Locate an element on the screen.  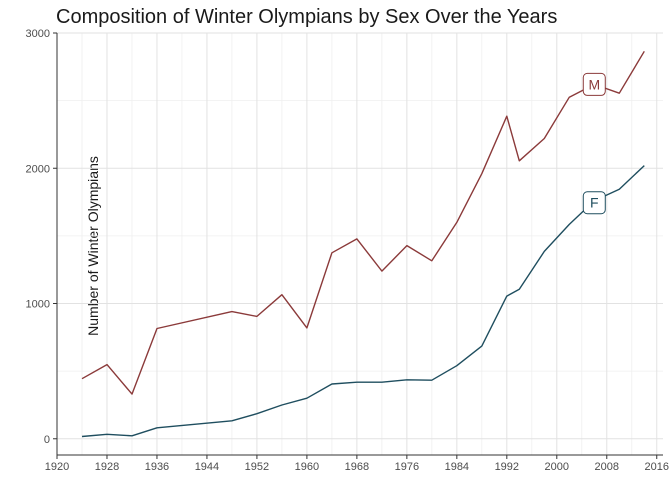
series-label-f: F is located at coordinates (594, 203).